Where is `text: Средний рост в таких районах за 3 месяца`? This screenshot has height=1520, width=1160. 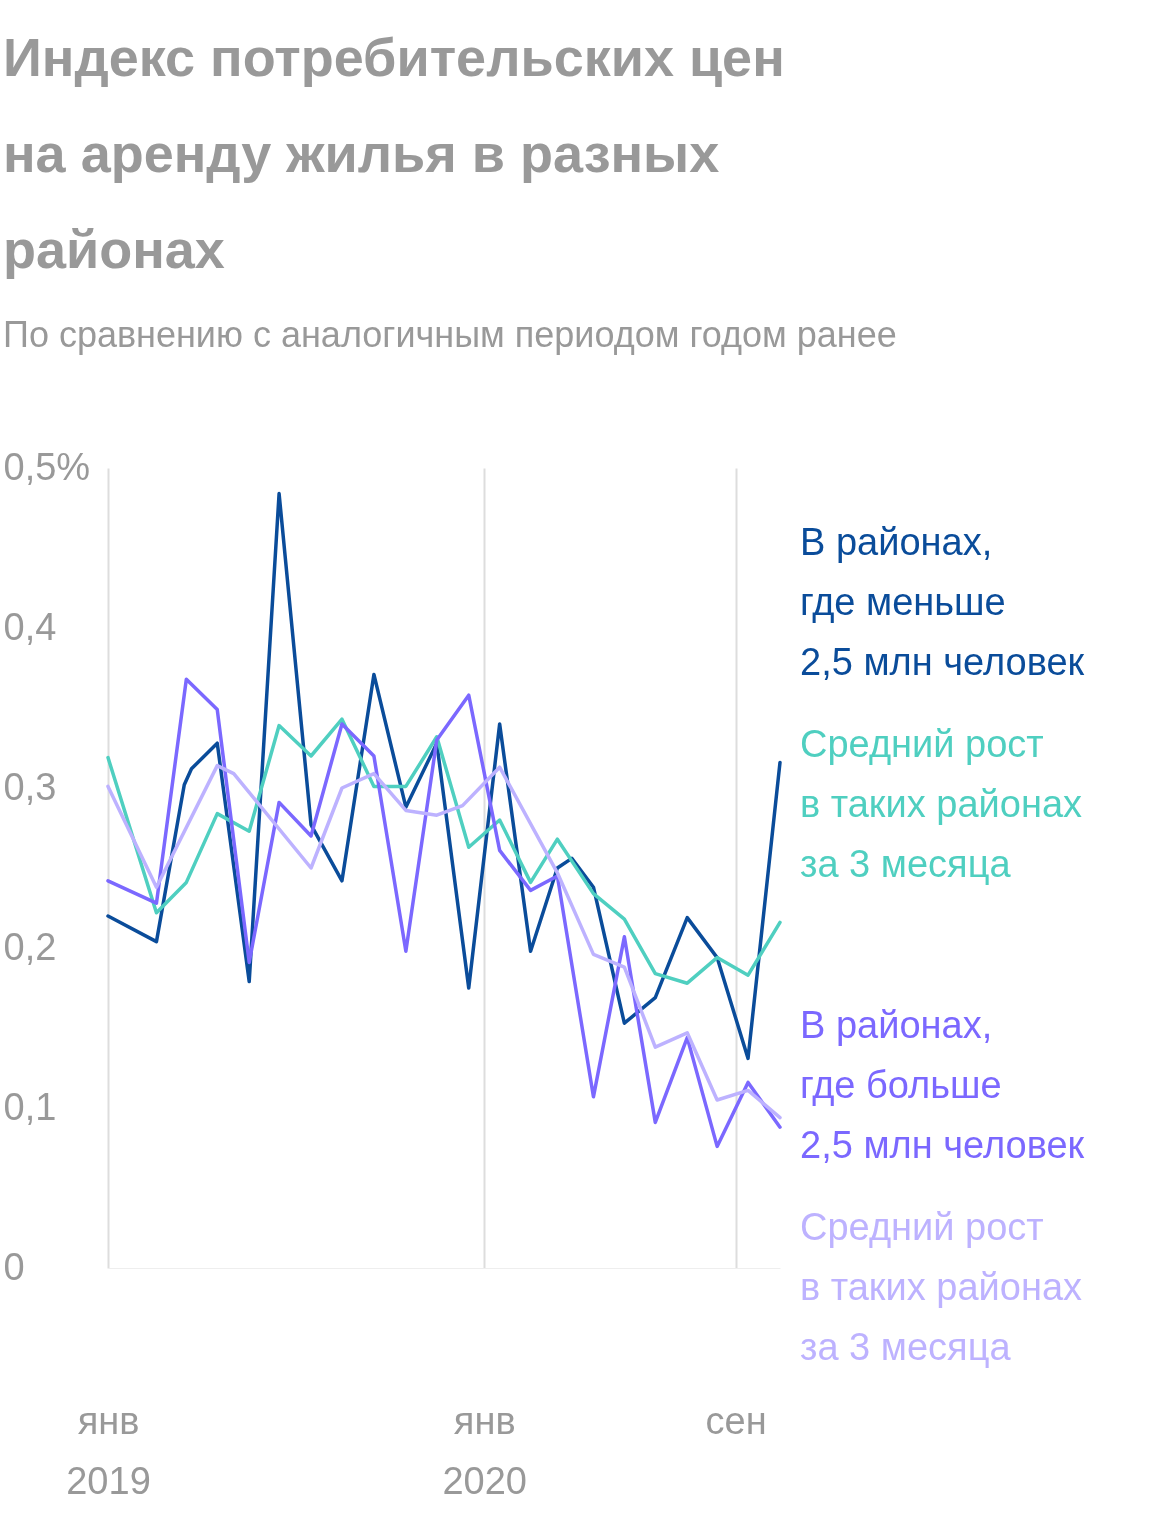 text: Средний рост в таких районах за 3 месяца is located at coordinates (941, 1287).